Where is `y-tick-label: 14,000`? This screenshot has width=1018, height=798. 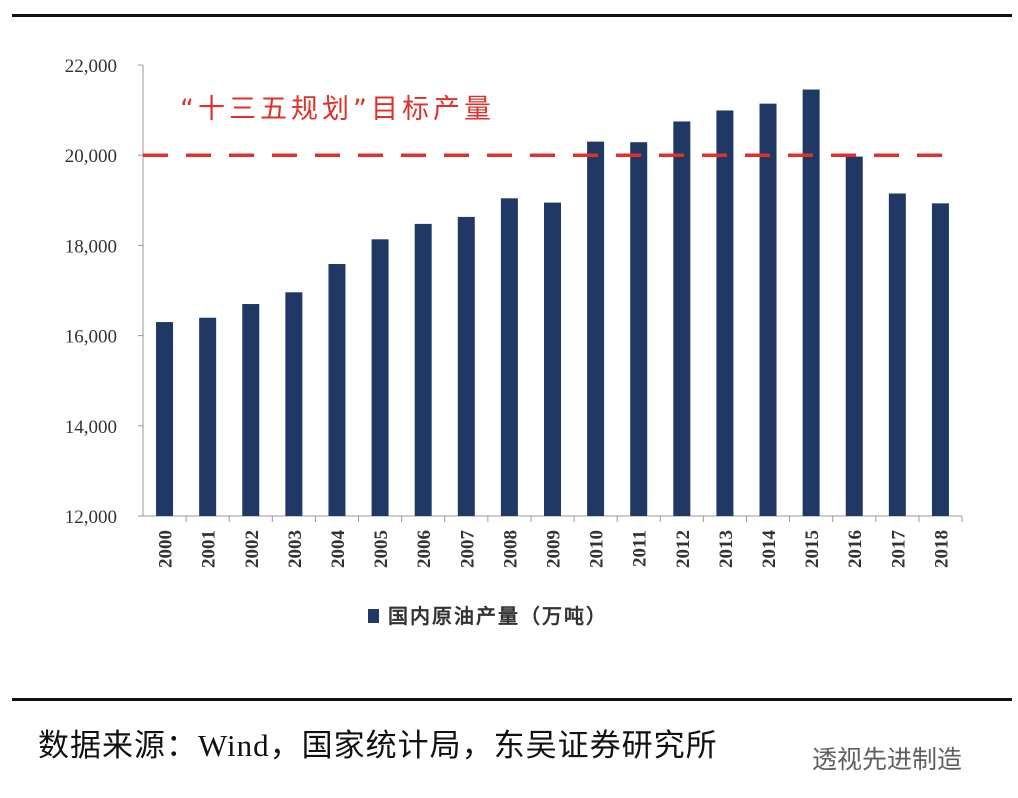 y-tick-label: 14,000 is located at coordinates (91, 427).